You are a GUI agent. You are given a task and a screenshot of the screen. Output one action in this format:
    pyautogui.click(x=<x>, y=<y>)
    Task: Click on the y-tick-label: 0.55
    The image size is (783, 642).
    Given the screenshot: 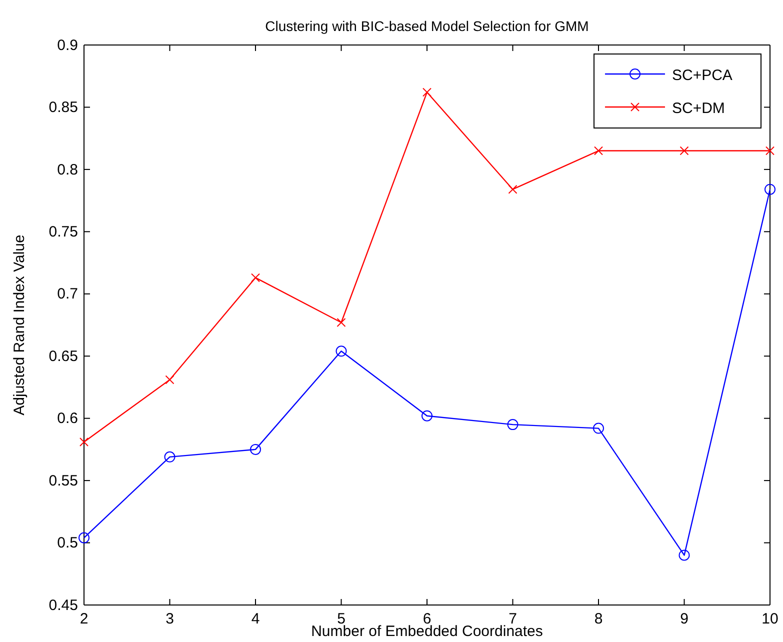 What is the action you would take?
    pyautogui.click(x=63, y=481)
    